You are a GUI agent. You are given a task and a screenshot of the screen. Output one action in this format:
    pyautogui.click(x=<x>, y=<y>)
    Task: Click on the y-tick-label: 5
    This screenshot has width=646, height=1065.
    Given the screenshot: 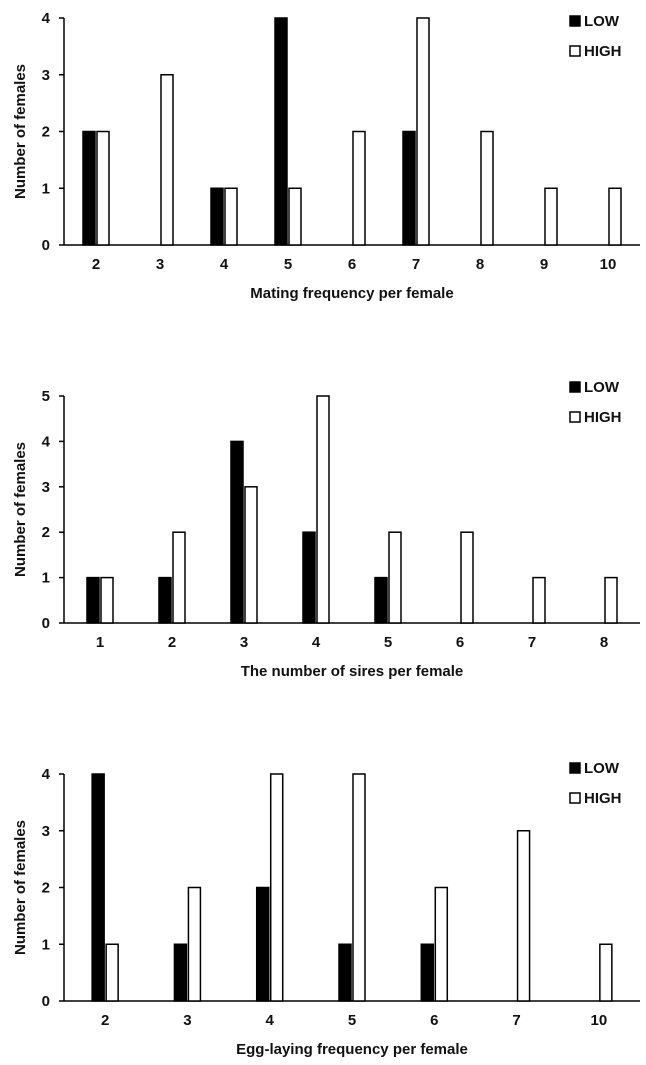 What is the action you would take?
    pyautogui.click(x=46, y=396)
    